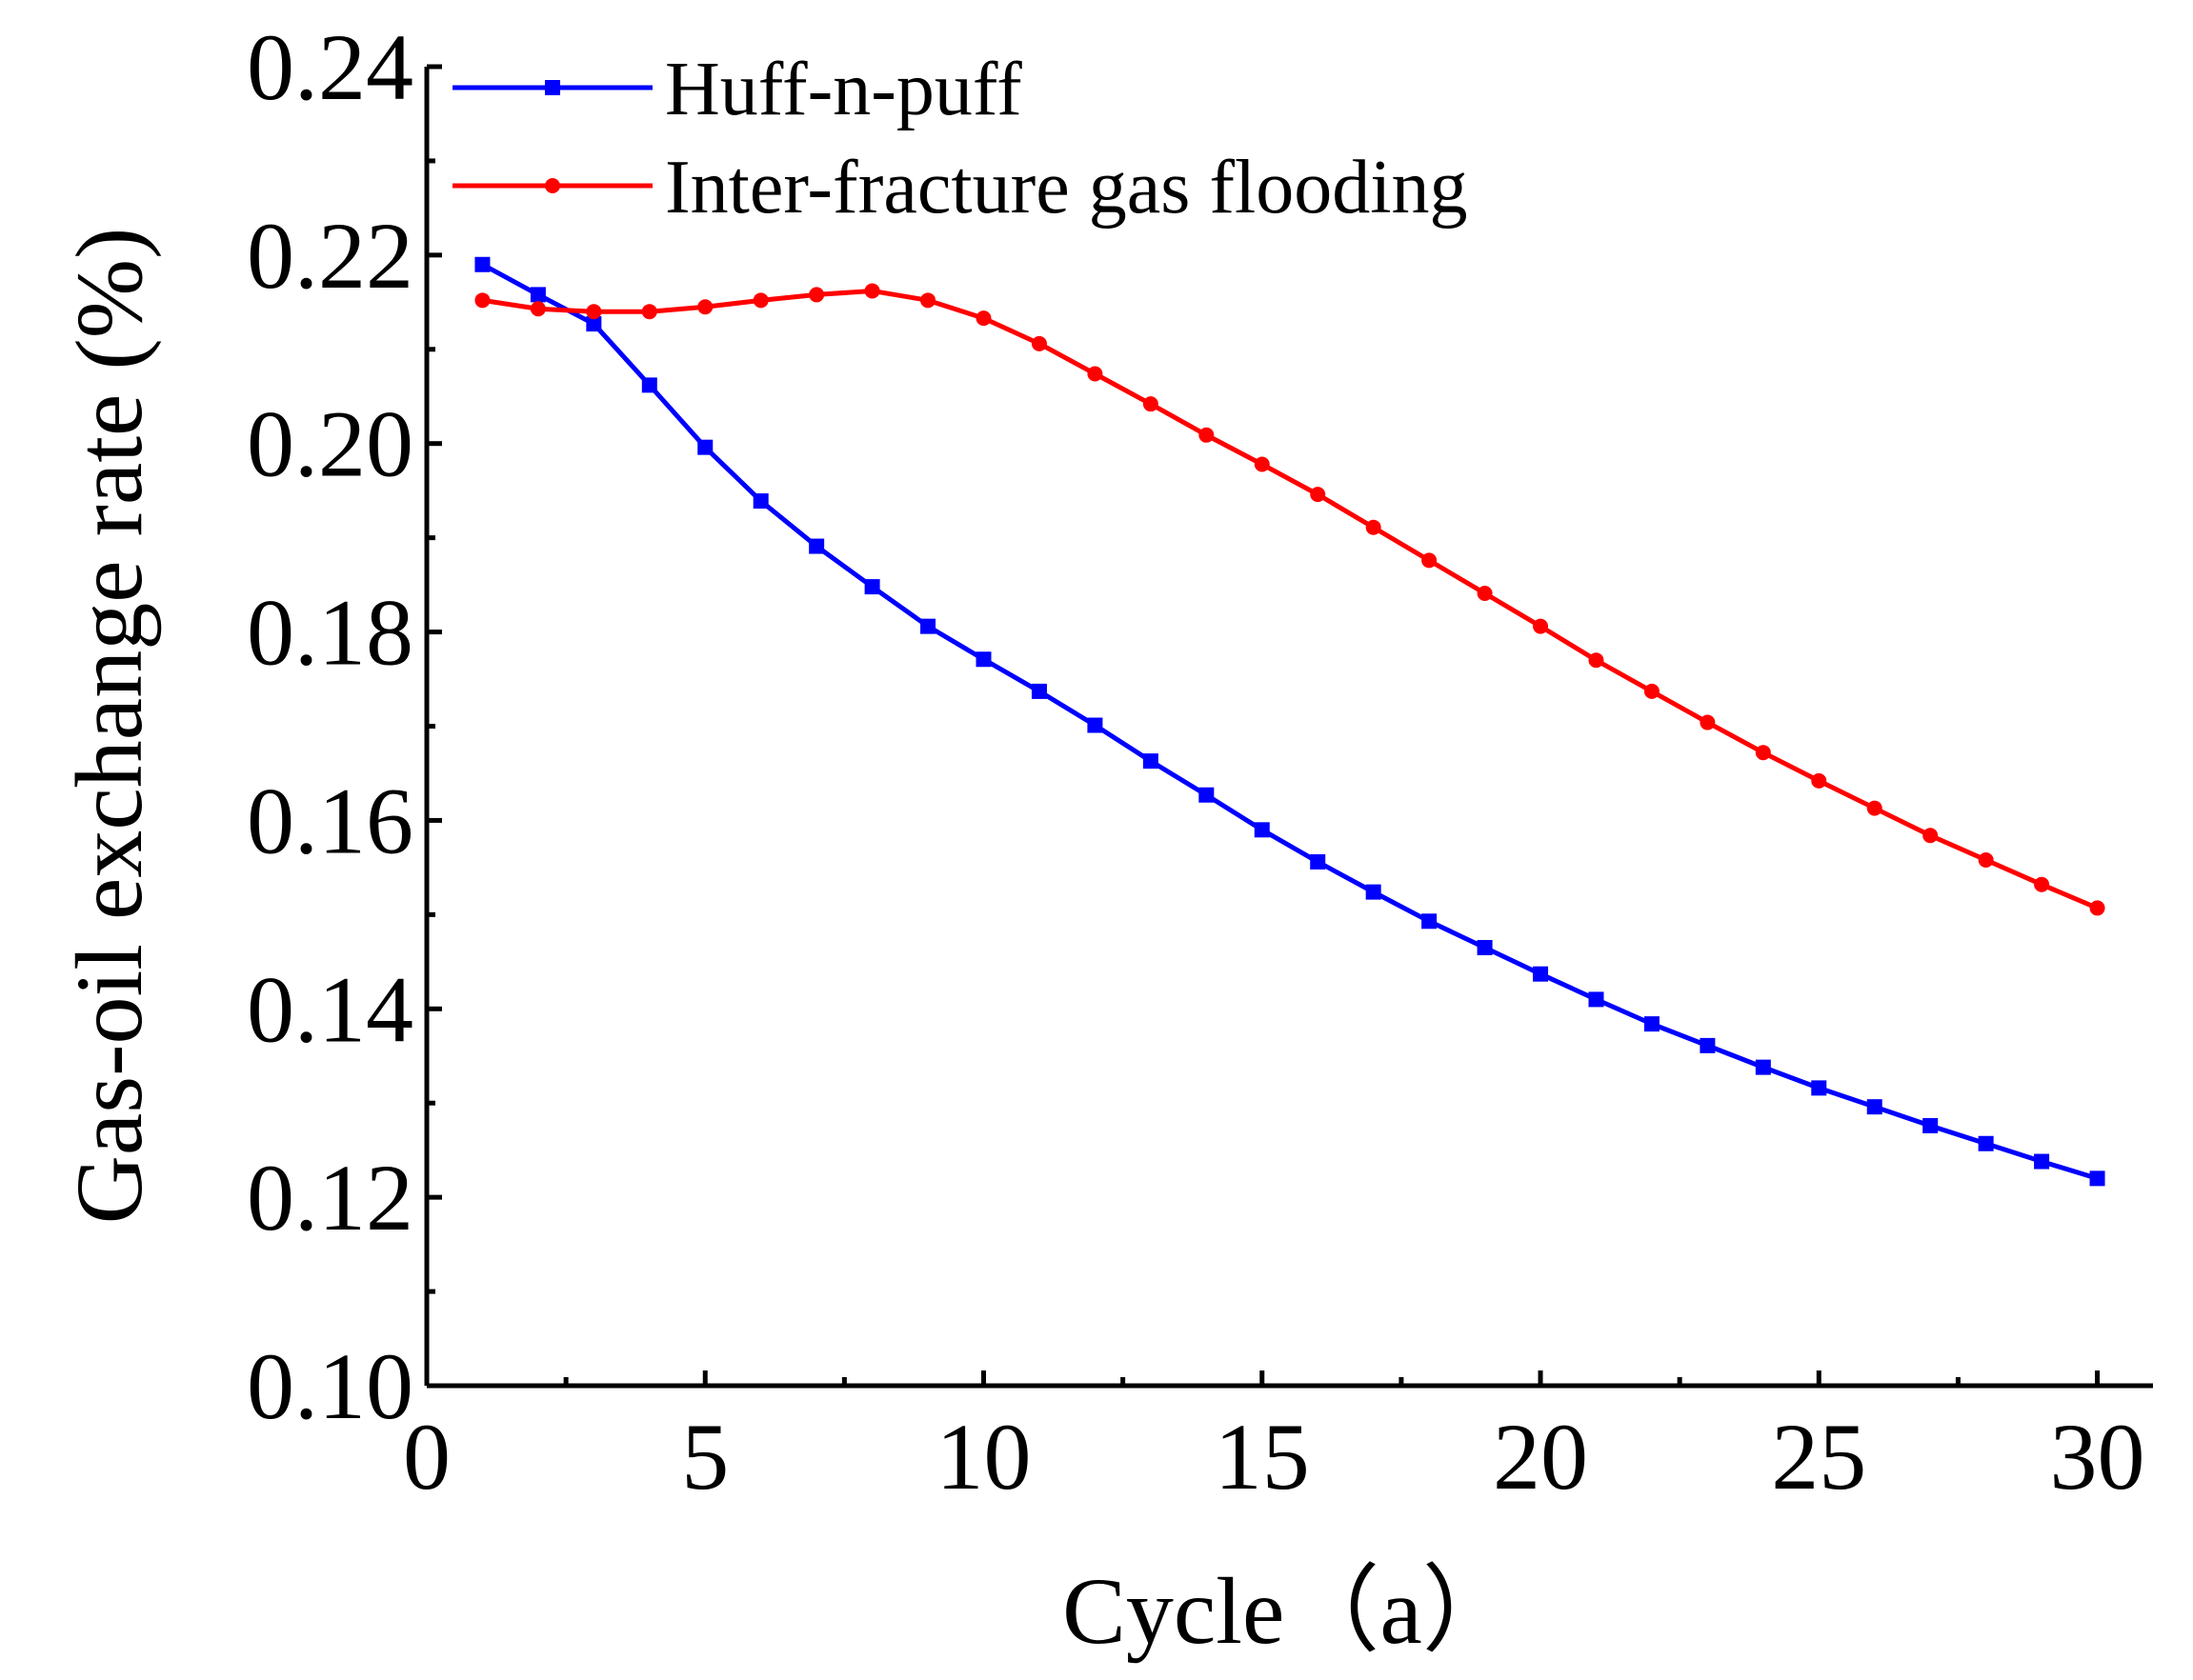 The width and height of the screenshot is (2193, 1680). What do you see at coordinates (330, 67) in the screenshot?
I see `y-tick-label: 0.24` at bounding box center [330, 67].